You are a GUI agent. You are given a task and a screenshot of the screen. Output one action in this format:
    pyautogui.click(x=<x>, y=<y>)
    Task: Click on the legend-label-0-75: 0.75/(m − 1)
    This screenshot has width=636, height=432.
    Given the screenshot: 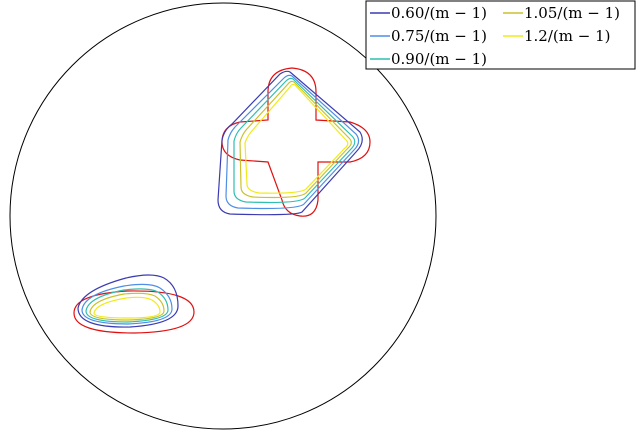 What is the action you would take?
    pyautogui.click(x=439, y=36)
    